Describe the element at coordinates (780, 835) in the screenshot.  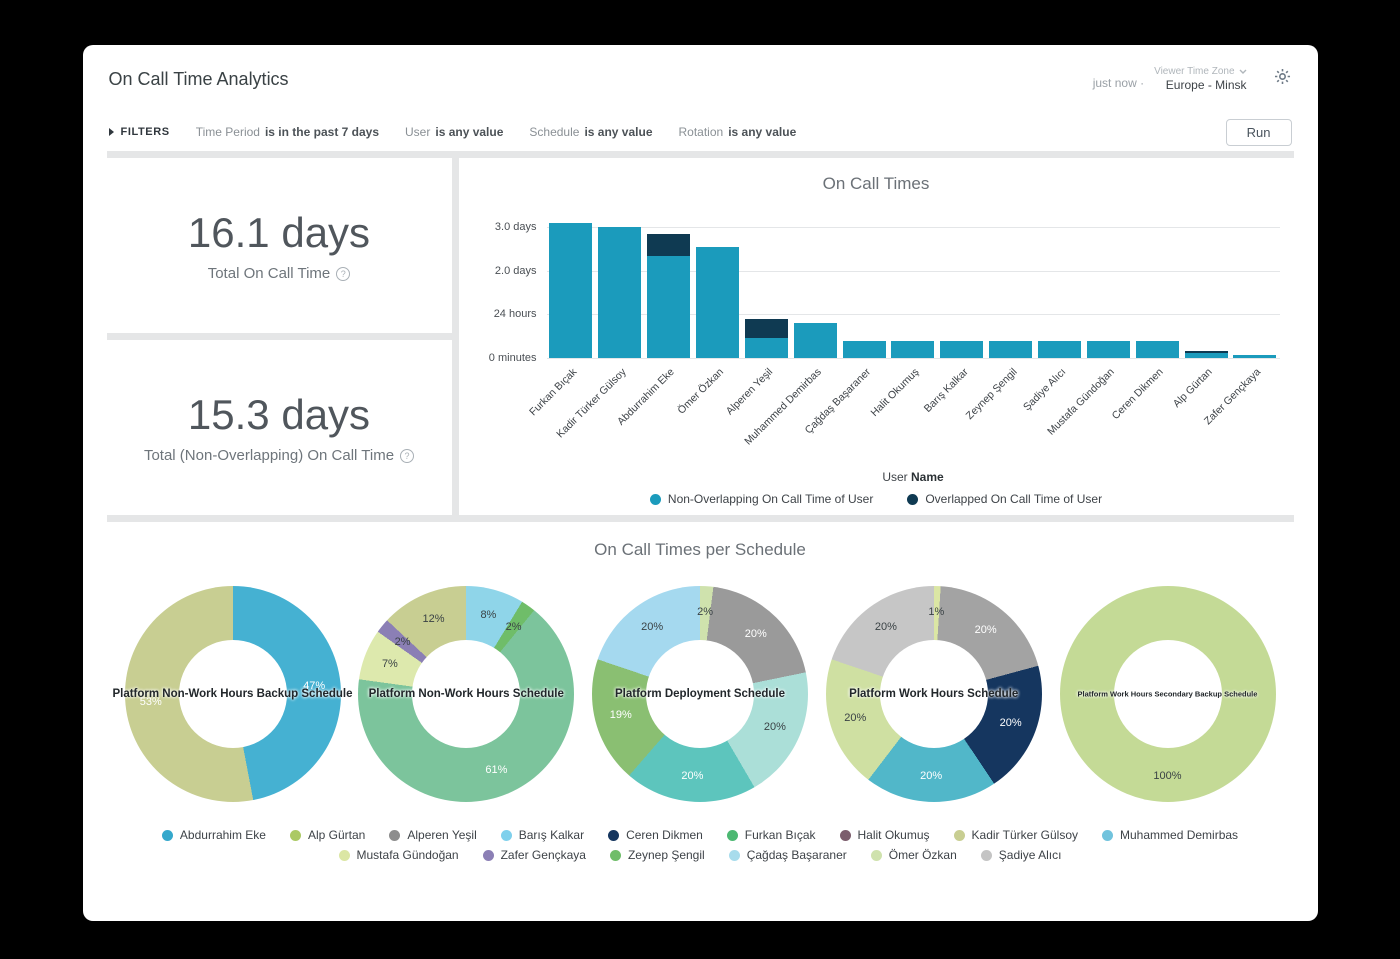
I see `legend-label: Furkan Bıçak` at that location.